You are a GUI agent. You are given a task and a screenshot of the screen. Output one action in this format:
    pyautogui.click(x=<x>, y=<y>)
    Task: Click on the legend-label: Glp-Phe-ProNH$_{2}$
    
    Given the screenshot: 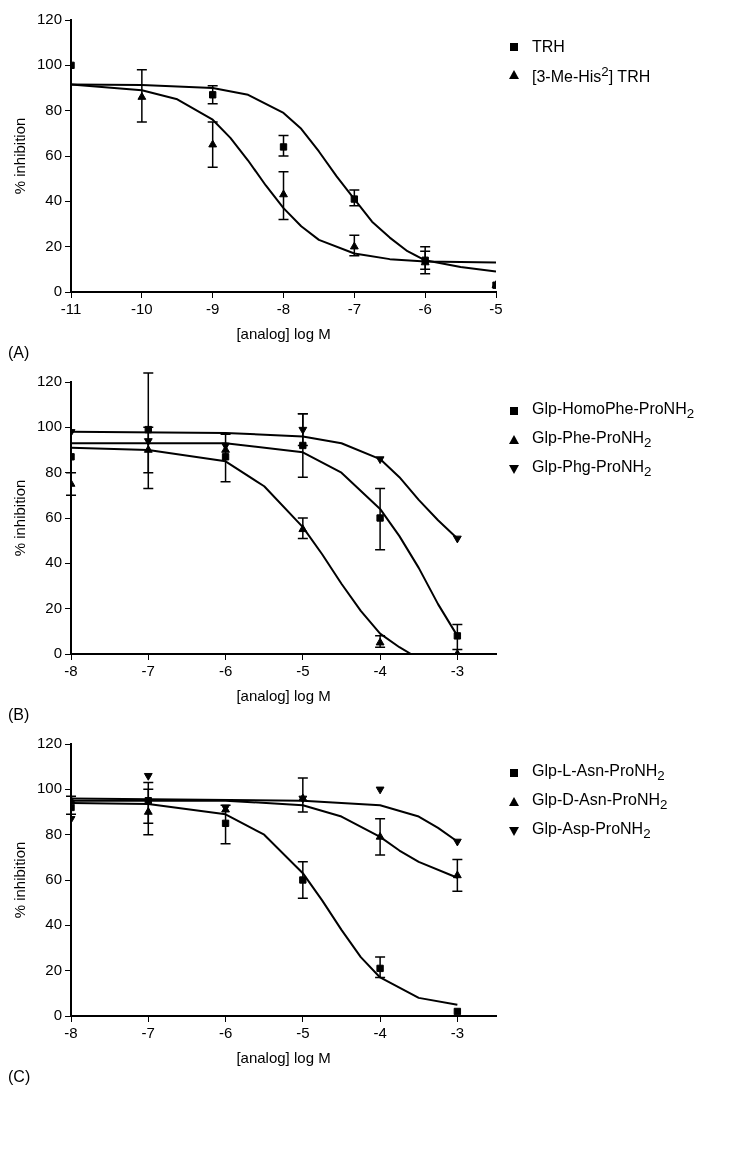 What is the action you would take?
    pyautogui.click(x=592, y=440)
    